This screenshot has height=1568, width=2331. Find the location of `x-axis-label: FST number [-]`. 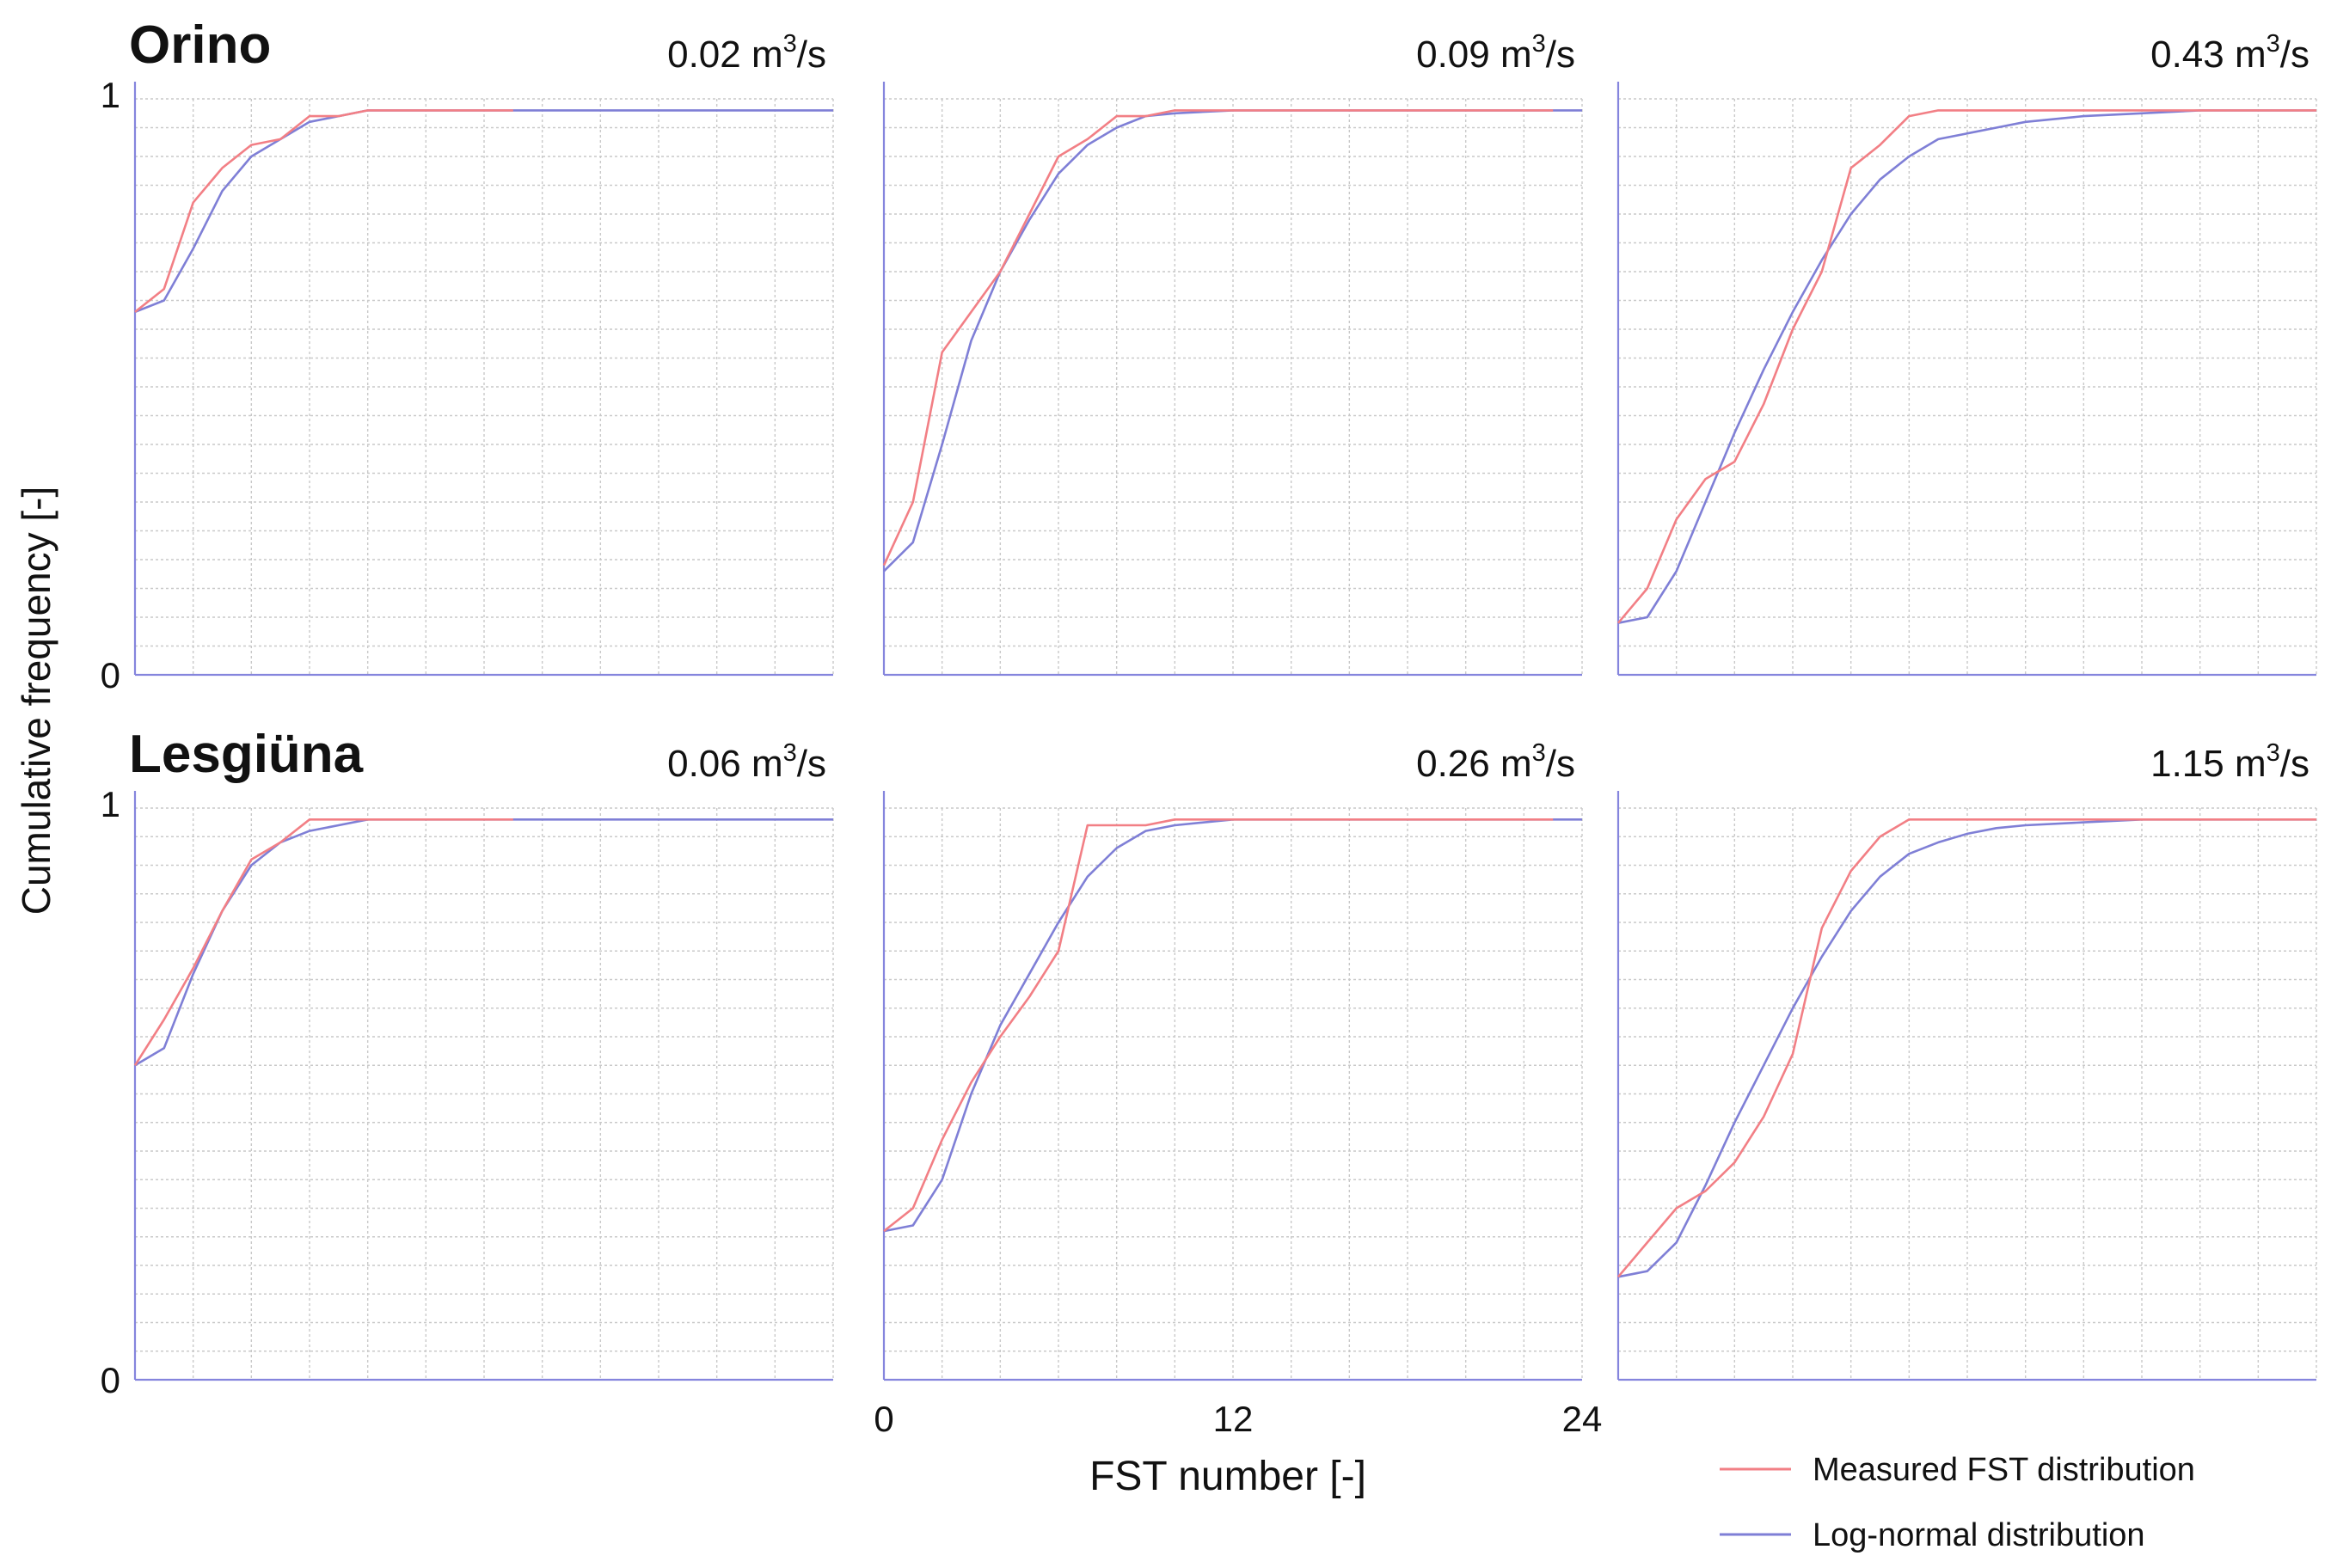

x-axis-label: FST number [-] is located at coordinates (1227, 1476).